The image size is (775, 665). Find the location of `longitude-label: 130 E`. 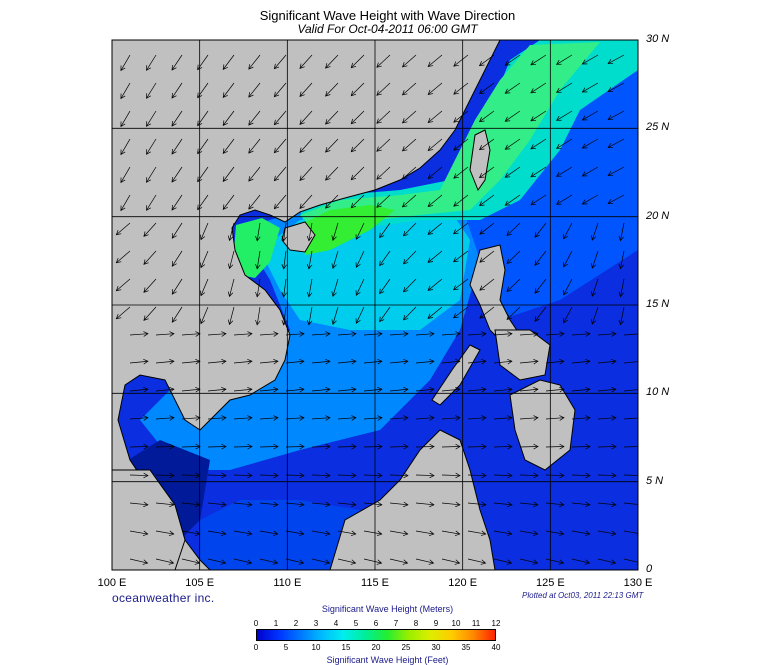

longitude-label: 130 E is located at coordinates (638, 583).